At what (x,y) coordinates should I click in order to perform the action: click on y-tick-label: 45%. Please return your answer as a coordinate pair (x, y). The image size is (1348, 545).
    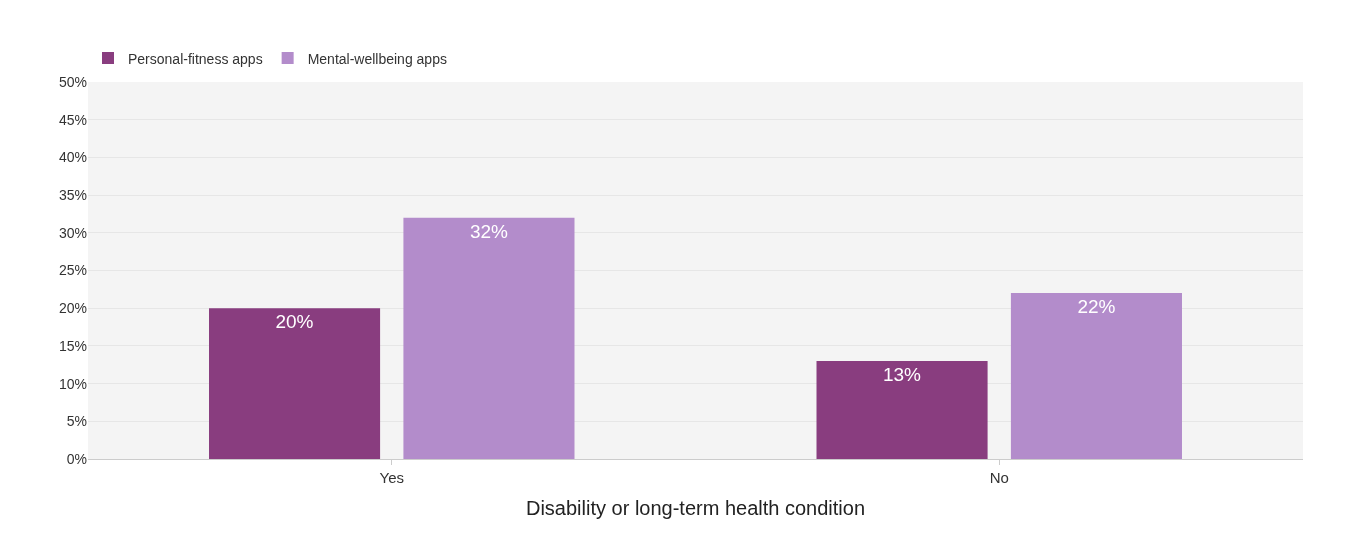
    Looking at the image, I should click on (72, 119).